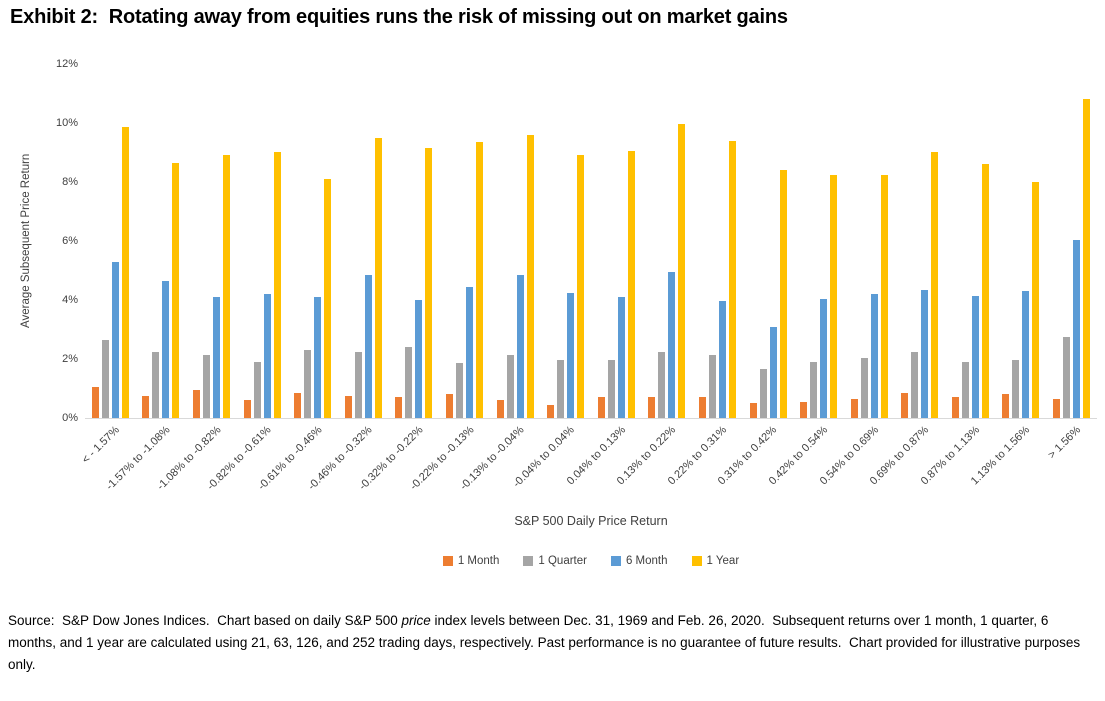 Image resolution: width=1105 pixels, height=701 pixels. What do you see at coordinates (696, 561) in the screenshot?
I see `legend-marker-1-year` at bounding box center [696, 561].